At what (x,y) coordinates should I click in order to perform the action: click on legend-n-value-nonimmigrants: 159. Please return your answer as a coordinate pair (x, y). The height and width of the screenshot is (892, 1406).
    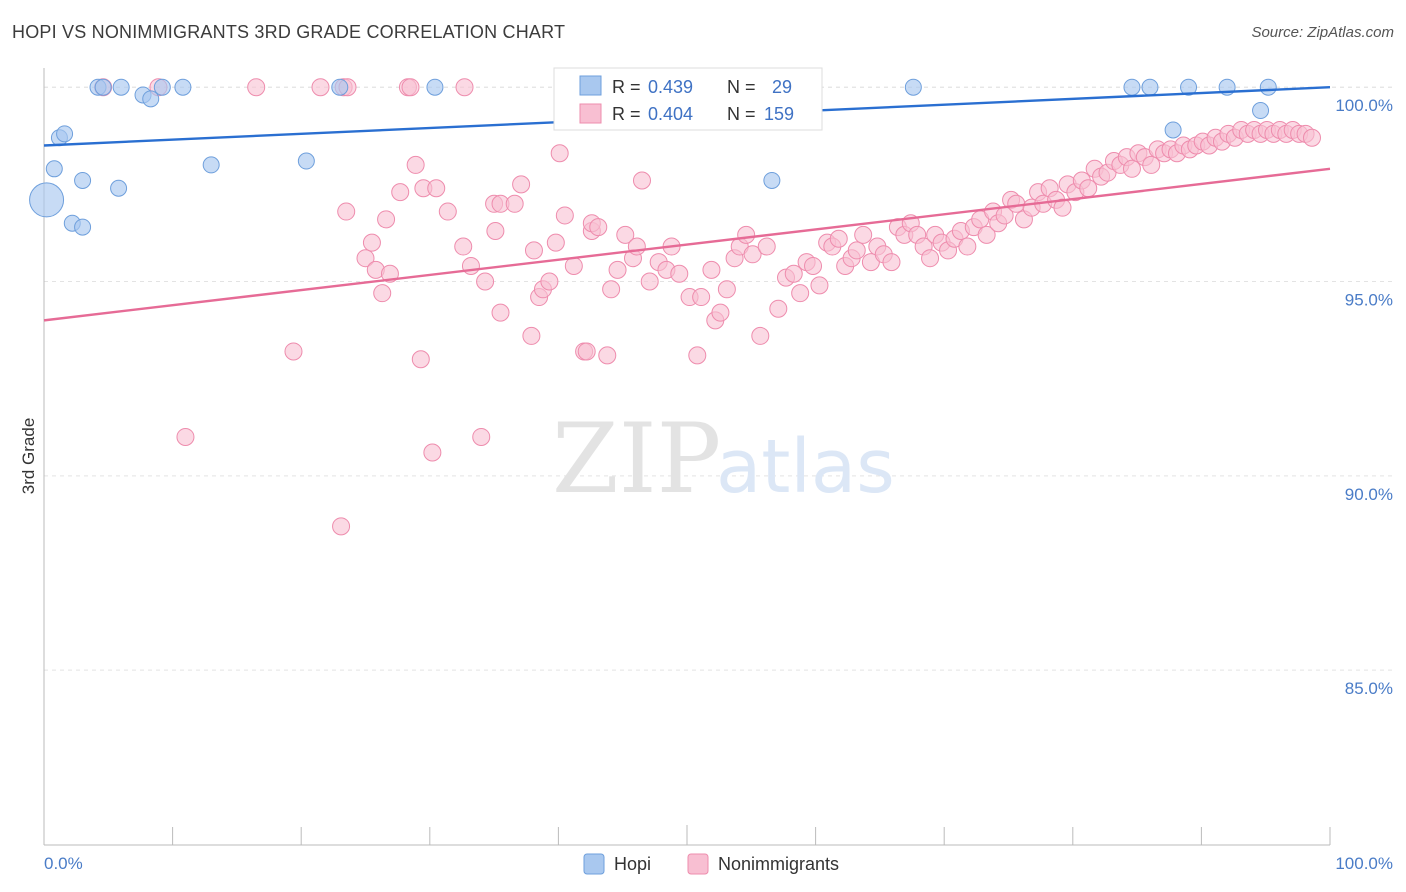
    Looking at the image, I should click on (779, 114).